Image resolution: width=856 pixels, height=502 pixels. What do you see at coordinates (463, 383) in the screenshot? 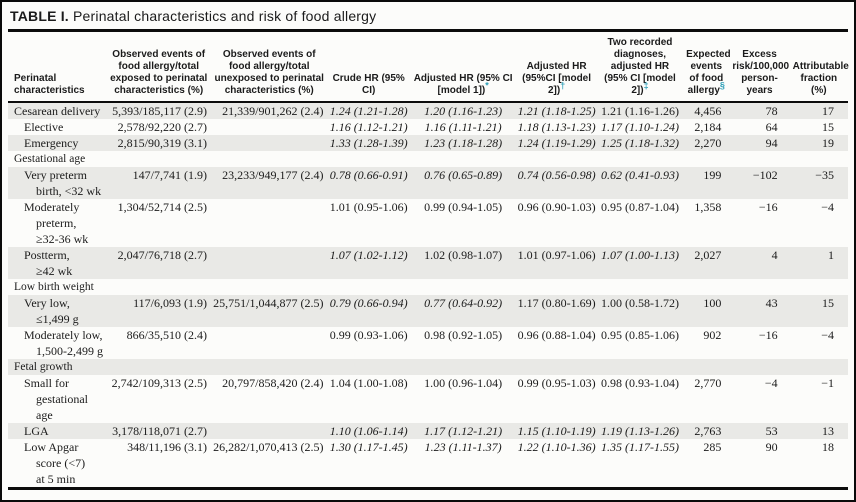
I see `adjusted_hr_model1-cell: 1.00 (0.96-1.04)` at bounding box center [463, 383].